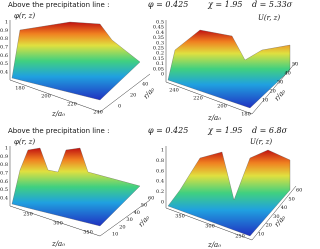 Image resolution: width=320 pixels, height=249 pixels. Describe the element at coordinates (158, 28) in the screenshot. I see `v-tick-label: 0.45` at that location.